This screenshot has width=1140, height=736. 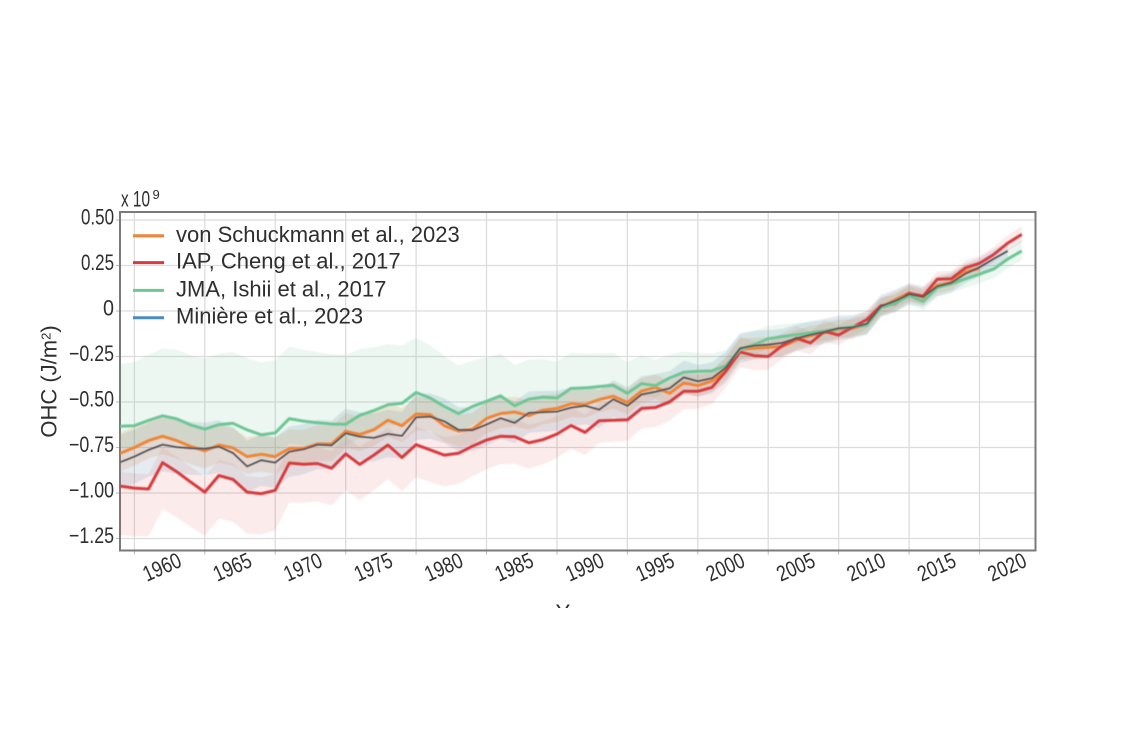 I want to click on svg-text: −1.00, so click(x=91, y=490).